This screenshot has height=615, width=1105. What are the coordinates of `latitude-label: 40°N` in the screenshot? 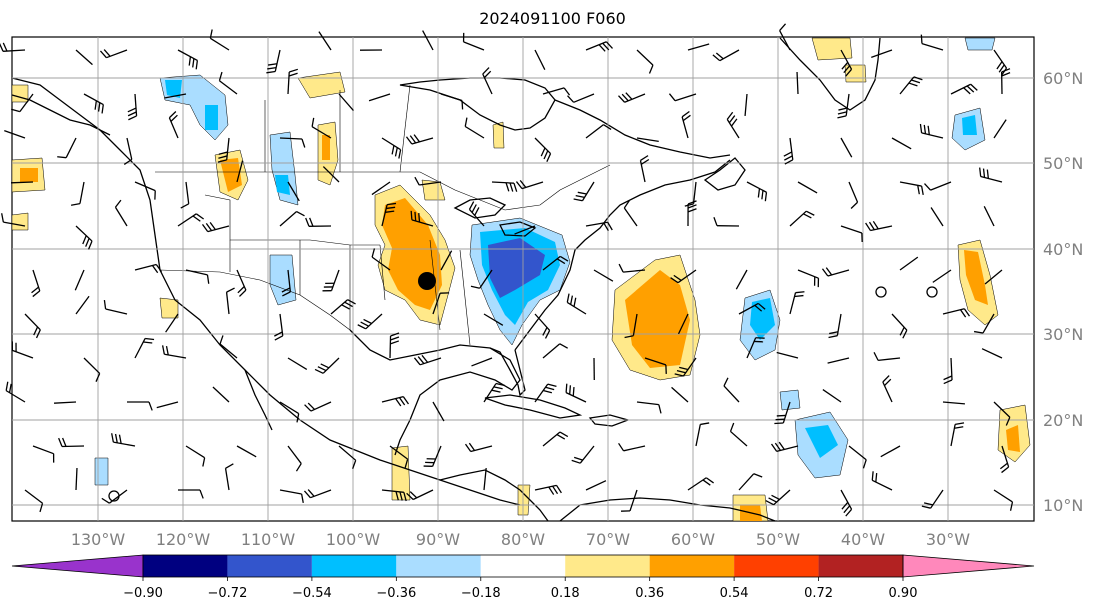 It's located at (1063, 249).